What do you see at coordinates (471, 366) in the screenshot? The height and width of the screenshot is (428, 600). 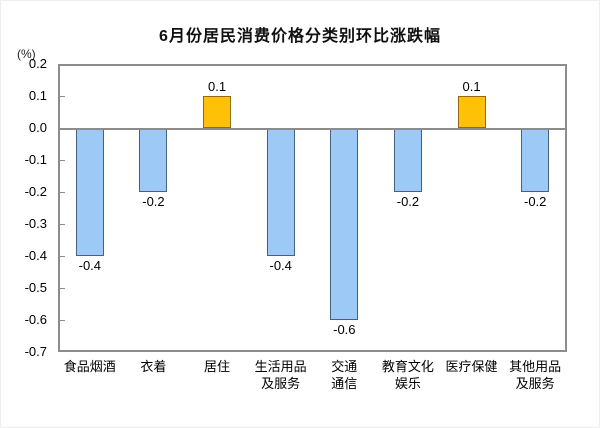 I see `x-category-label: 医疗保健` at bounding box center [471, 366].